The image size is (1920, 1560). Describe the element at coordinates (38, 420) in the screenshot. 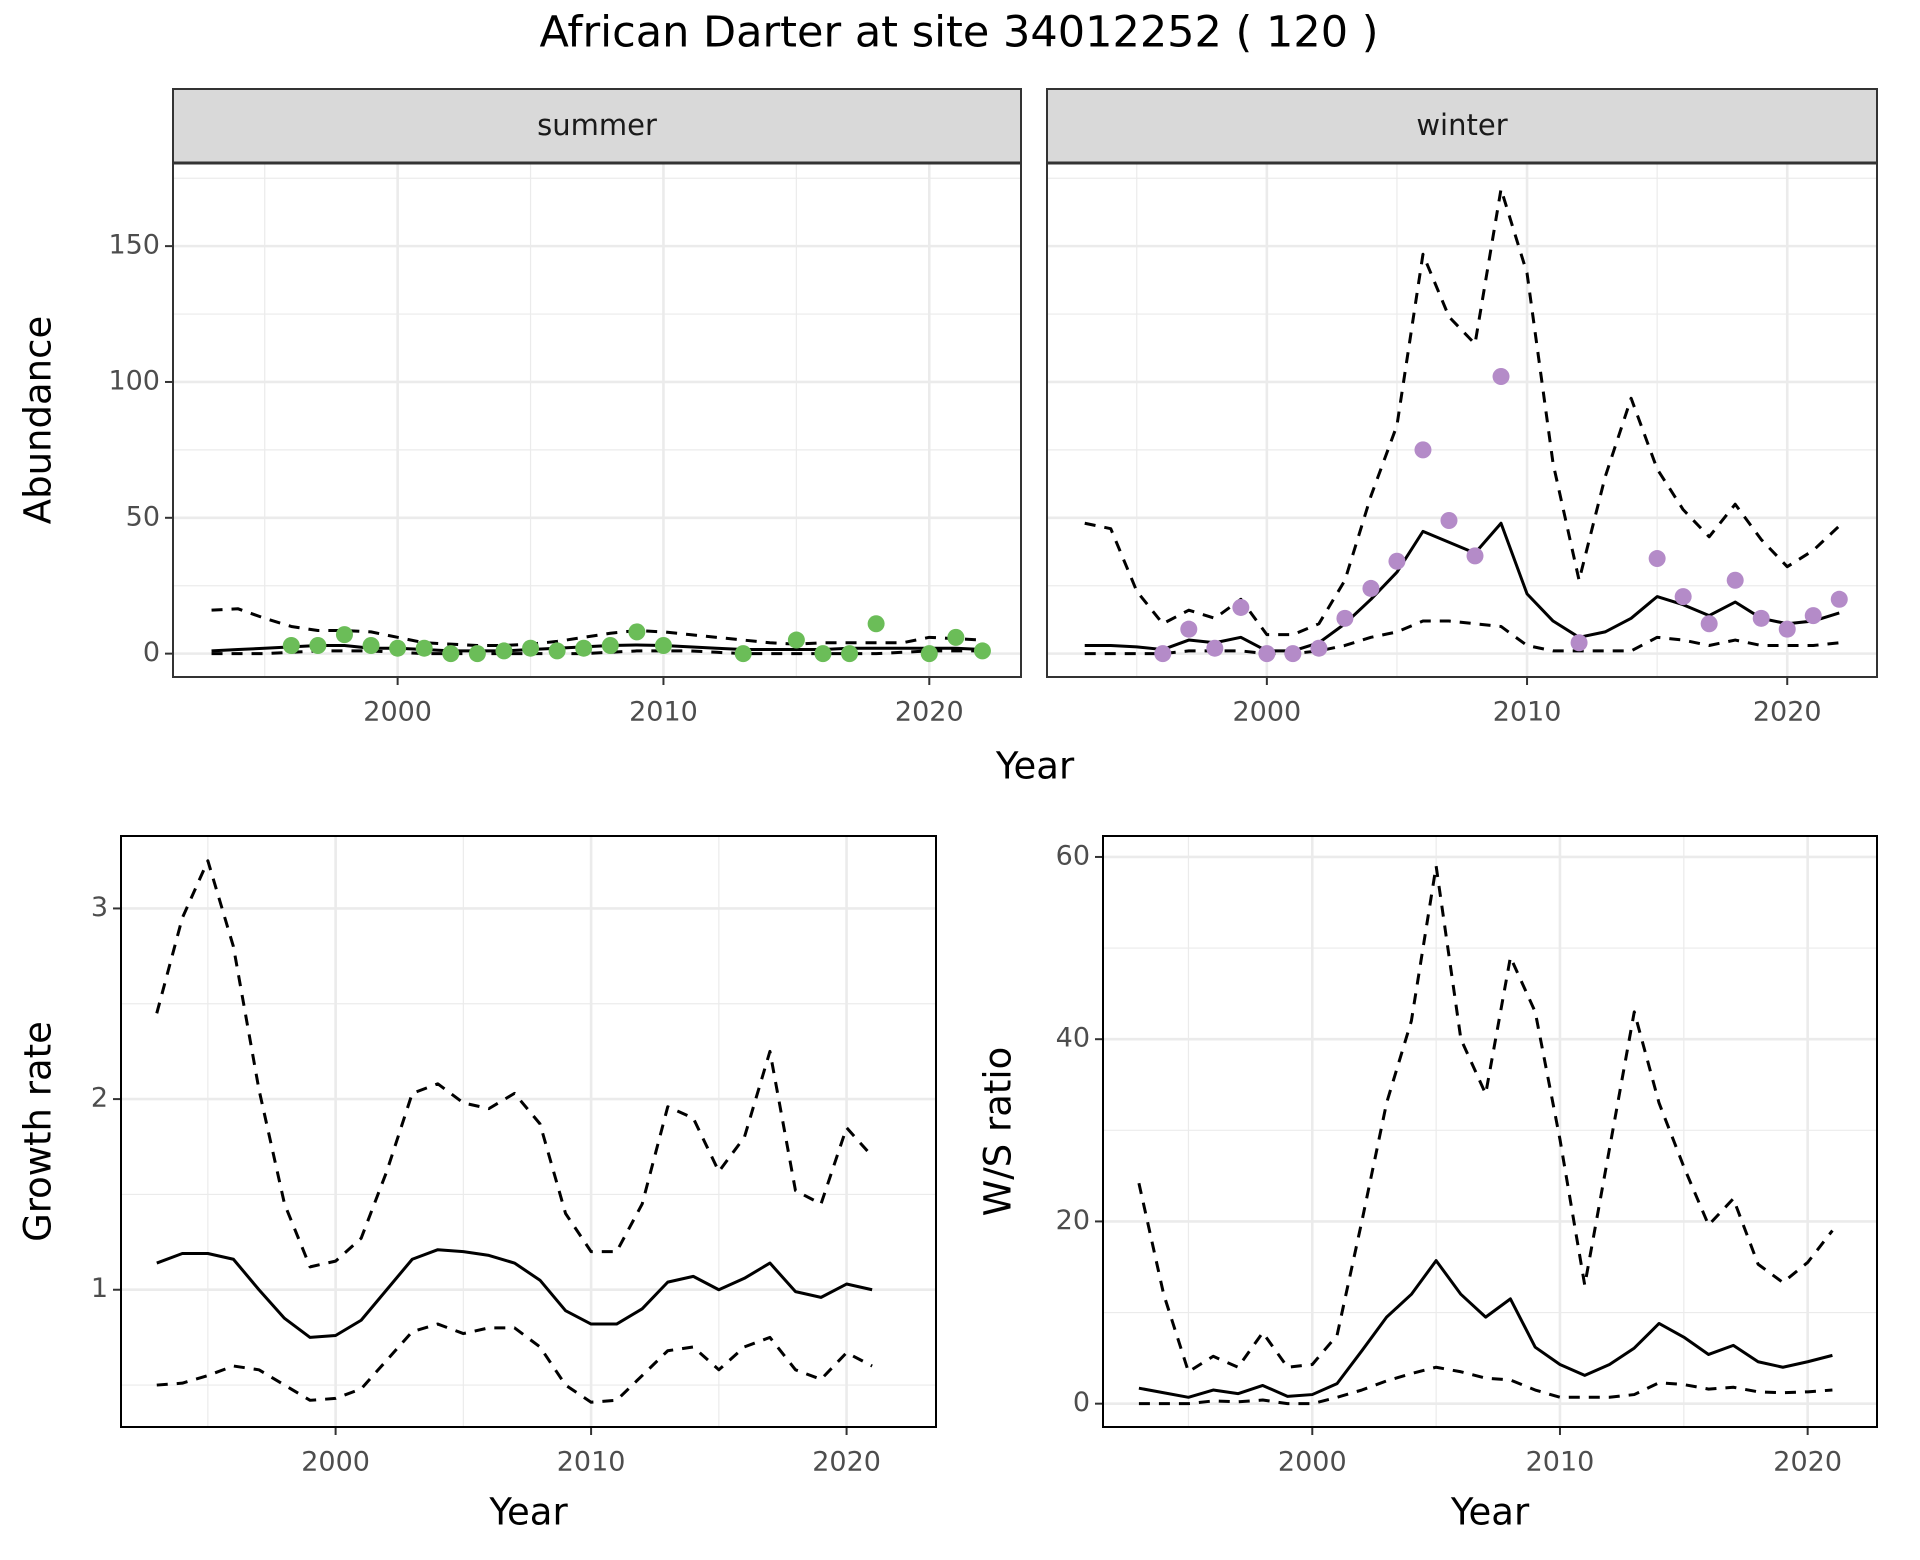

I see `y-axis-label: Abundance` at that location.